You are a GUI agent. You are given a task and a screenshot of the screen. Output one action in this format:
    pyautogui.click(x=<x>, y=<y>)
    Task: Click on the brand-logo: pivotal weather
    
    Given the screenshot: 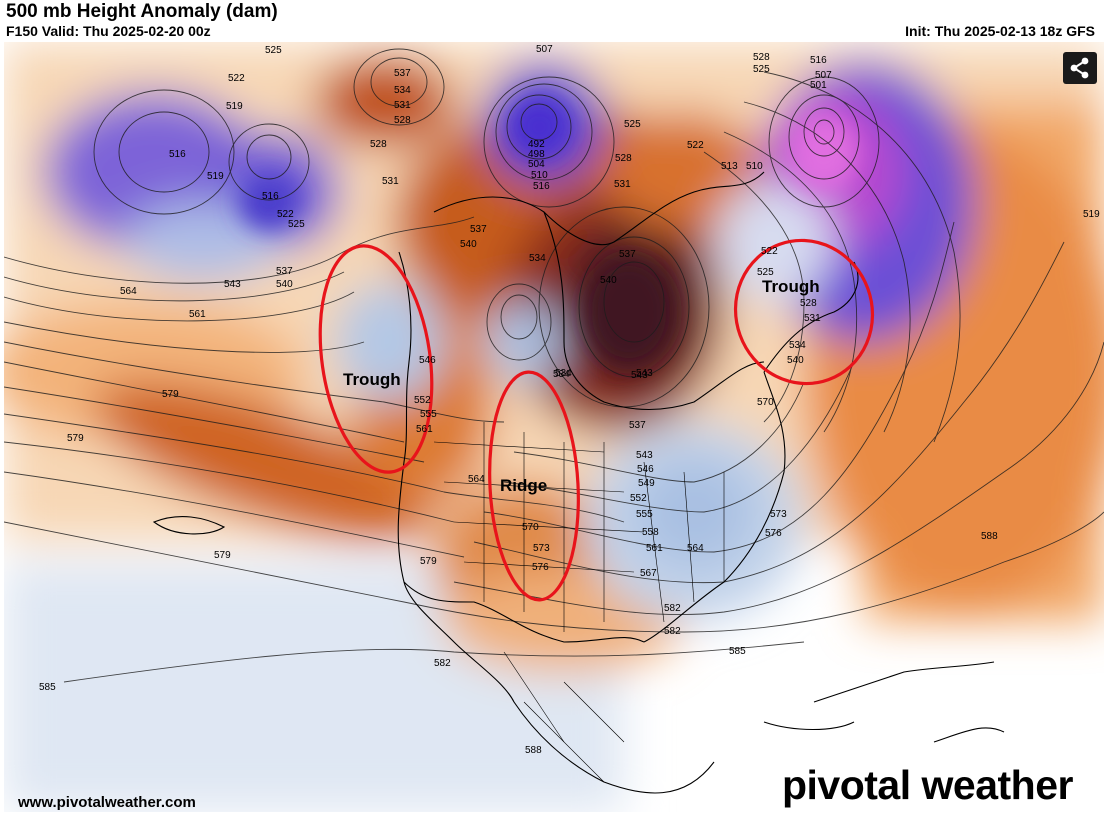 What is the action you would take?
    pyautogui.click(x=927, y=785)
    